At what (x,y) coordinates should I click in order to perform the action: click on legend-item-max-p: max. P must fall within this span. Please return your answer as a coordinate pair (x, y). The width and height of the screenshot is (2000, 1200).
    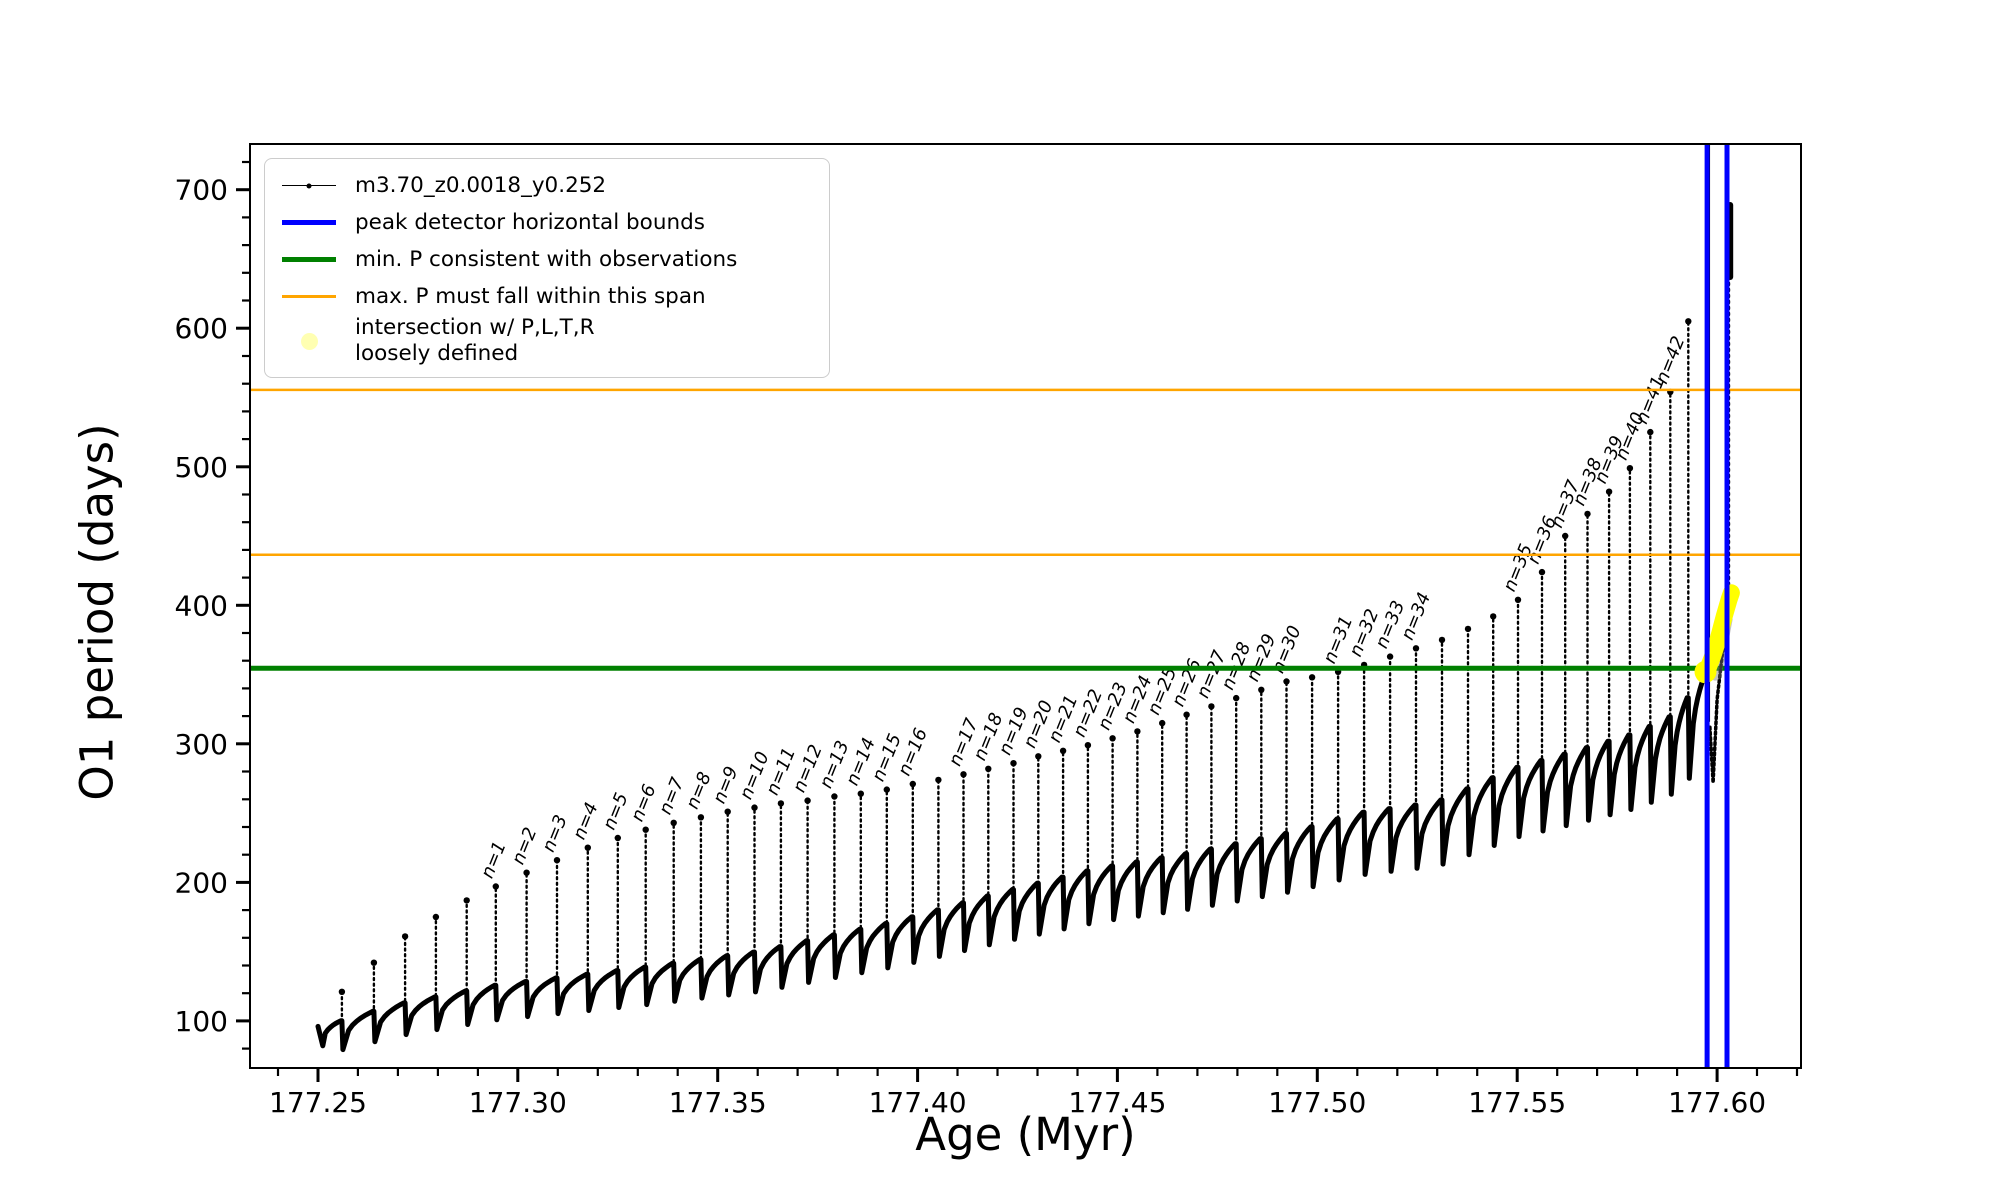
    Looking at the image, I should click on (546, 296).